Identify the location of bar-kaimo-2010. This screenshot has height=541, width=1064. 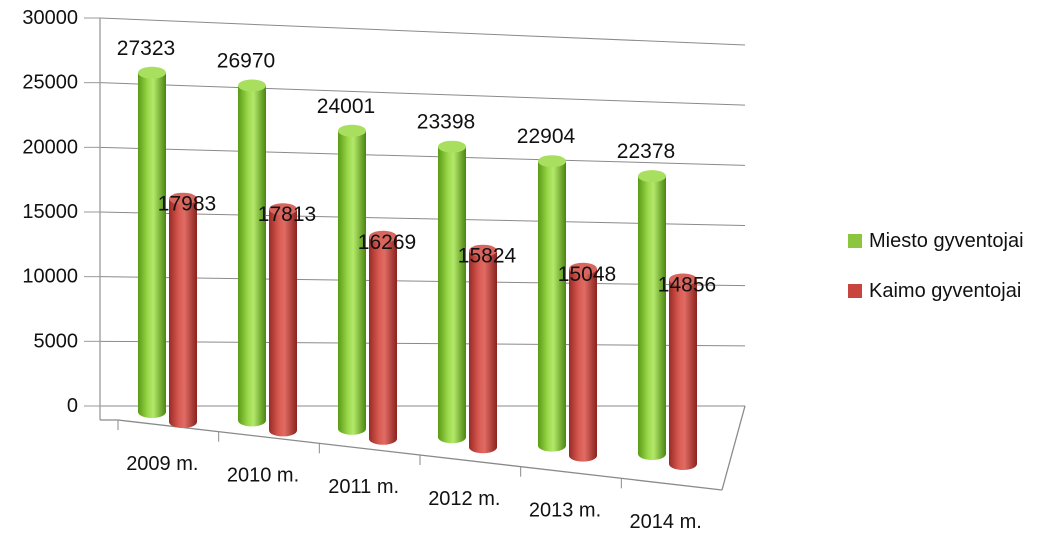
(283, 320).